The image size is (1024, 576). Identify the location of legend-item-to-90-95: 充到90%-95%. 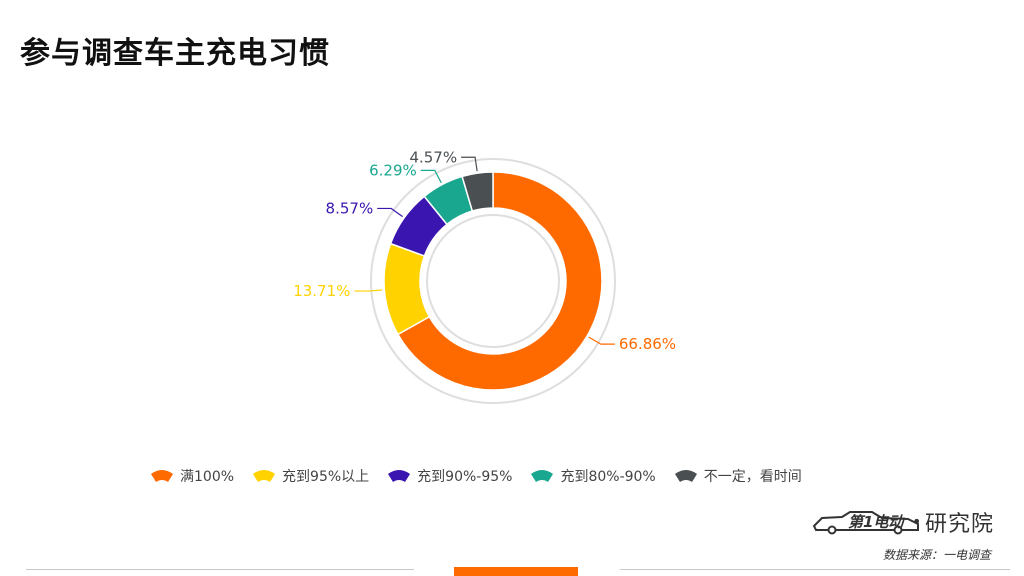
(449, 476).